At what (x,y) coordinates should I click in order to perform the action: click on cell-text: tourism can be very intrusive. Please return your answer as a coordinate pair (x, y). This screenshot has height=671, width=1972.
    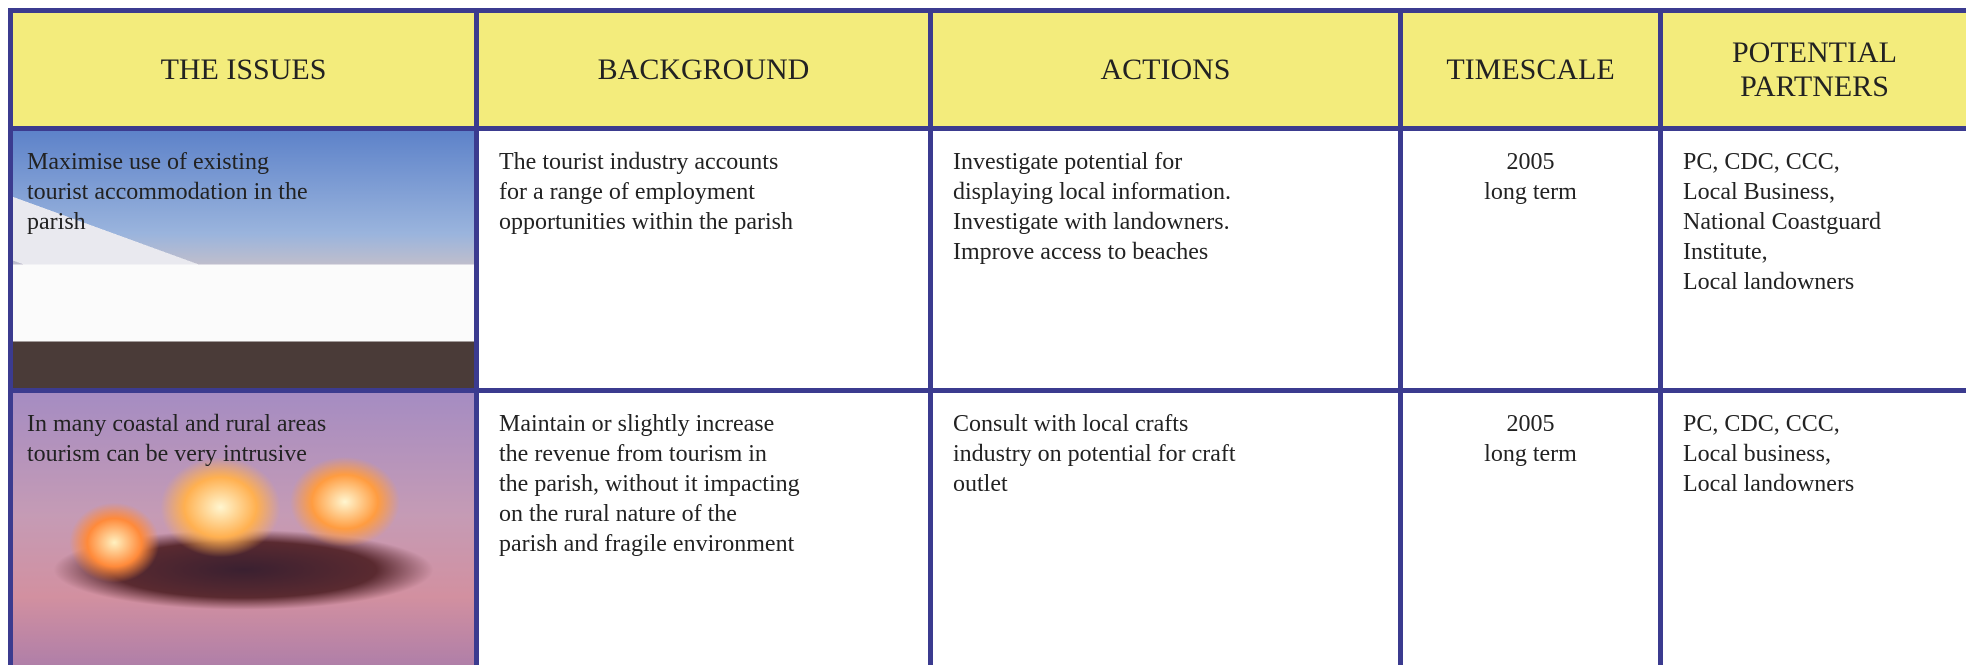
    Looking at the image, I should click on (167, 454).